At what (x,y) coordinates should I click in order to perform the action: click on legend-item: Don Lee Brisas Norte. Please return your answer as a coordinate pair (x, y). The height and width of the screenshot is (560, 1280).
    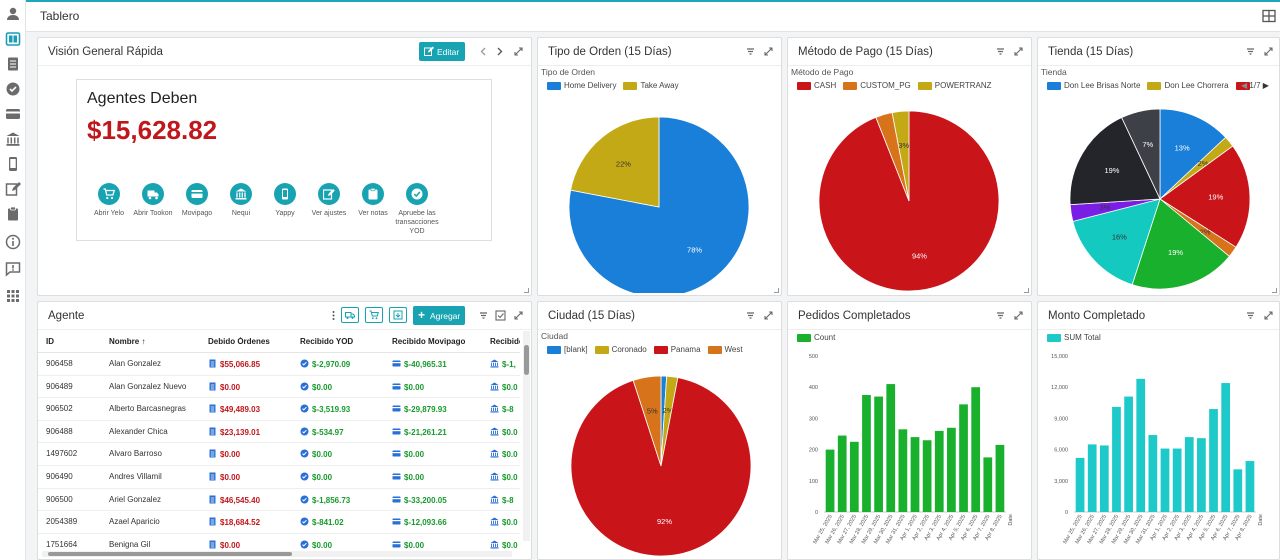
    Looking at the image, I should click on (1093, 85).